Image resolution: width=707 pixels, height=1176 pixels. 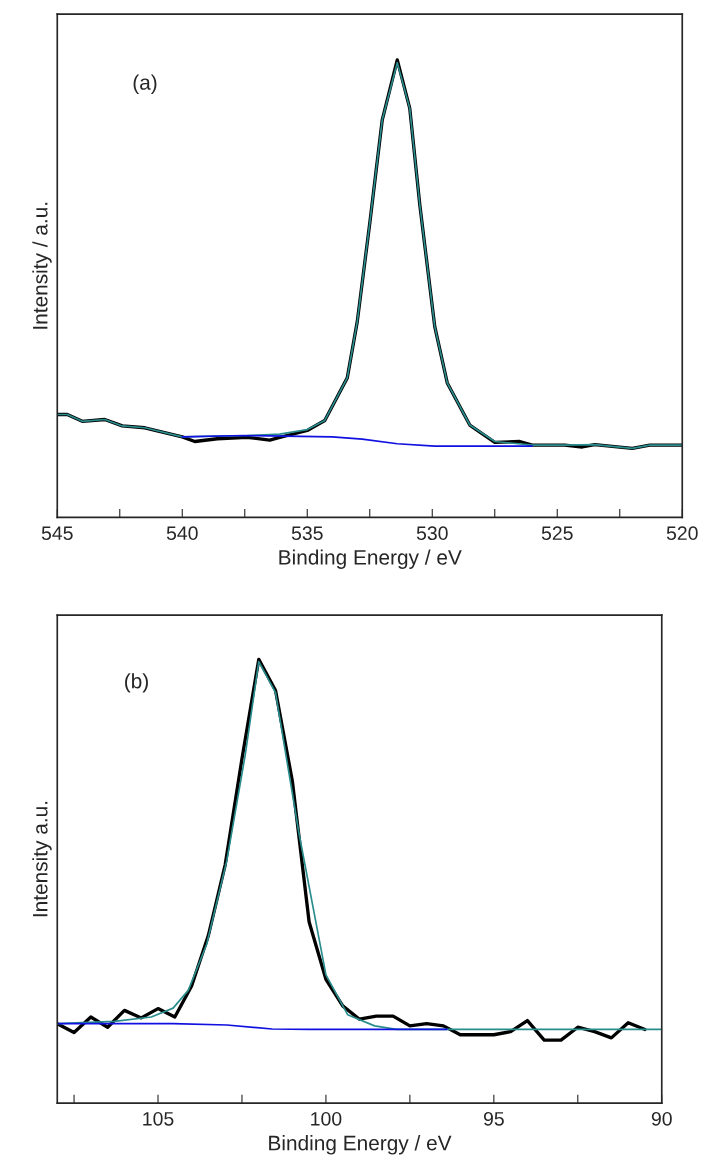 I want to click on x-tick-label: 100, so click(x=326, y=1118).